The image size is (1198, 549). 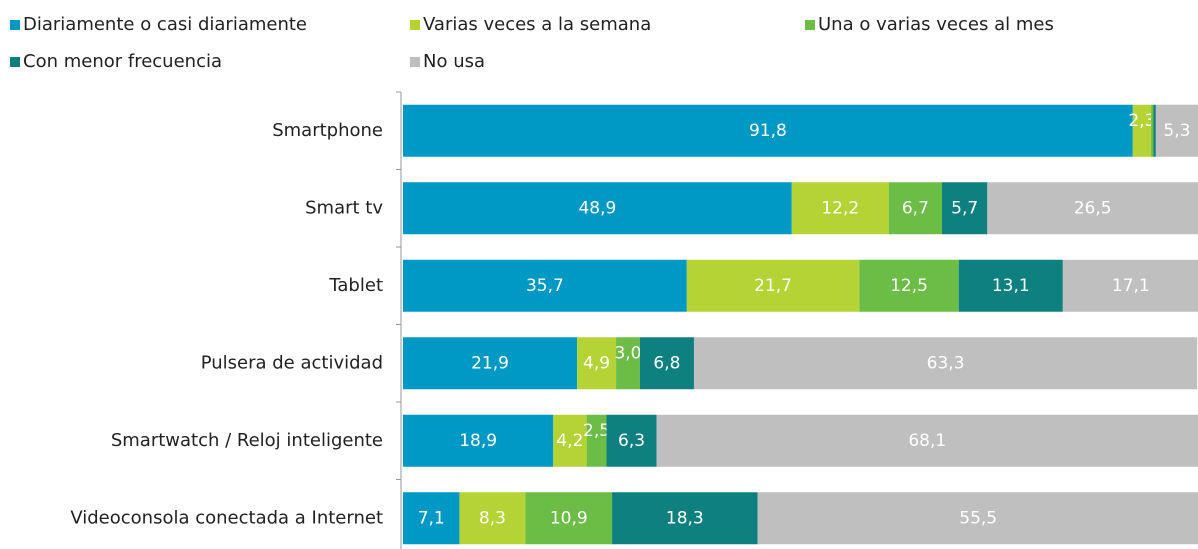 What do you see at coordinates (596, 431) in the screenshot?
I see `data-label: 2,5` at bounding box center [596, 431].